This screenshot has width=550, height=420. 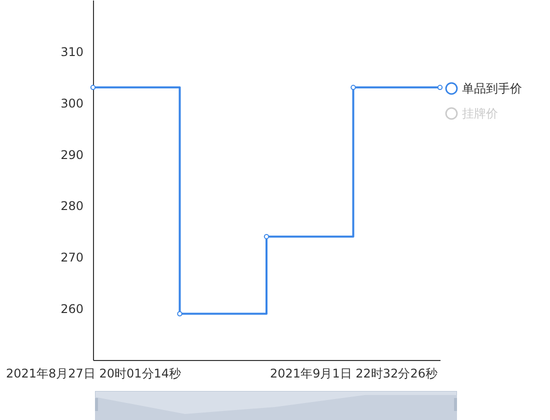 What do you see at coordinates (72, 103) in the screenshot?
I see `y-tick-label: 300` at bounding box center [72, 103].